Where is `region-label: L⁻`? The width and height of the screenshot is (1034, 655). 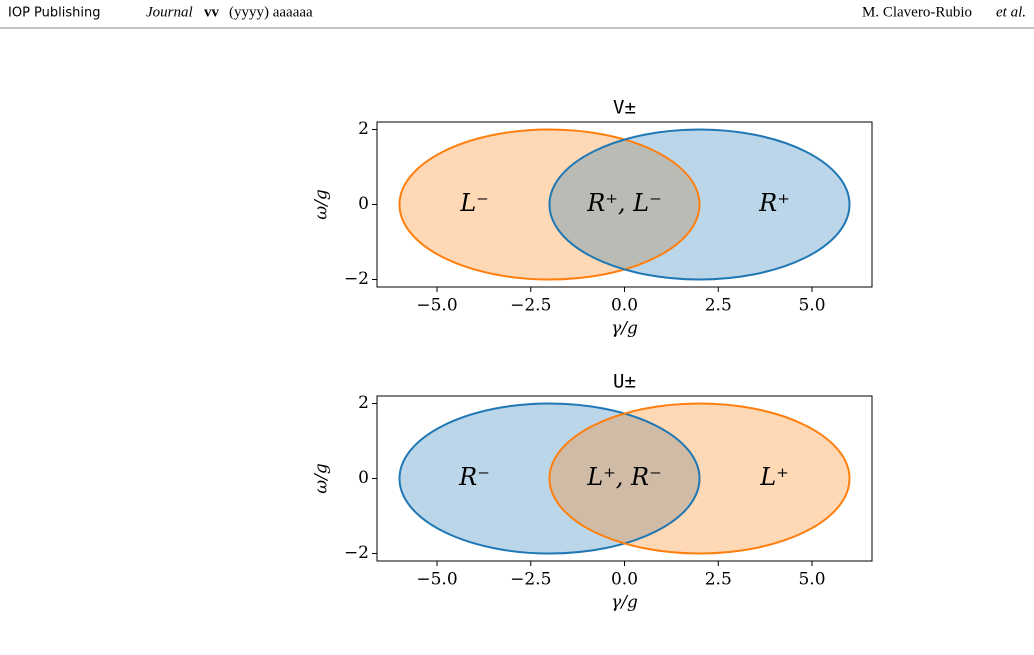 region-label: L⁻ is located at coordinates (474, 203).